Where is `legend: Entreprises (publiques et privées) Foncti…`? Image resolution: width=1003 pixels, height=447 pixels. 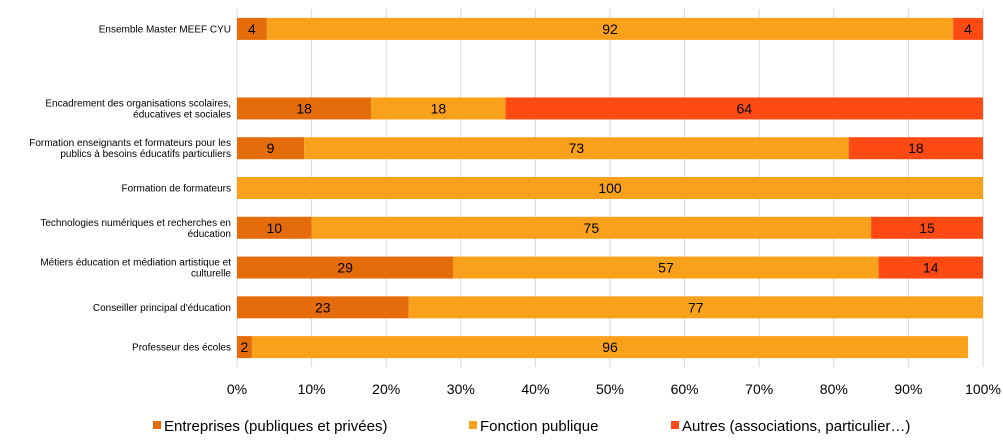 legend: Entreprises (publiques et privées) Foncti… is located at coordinates (531, 426).